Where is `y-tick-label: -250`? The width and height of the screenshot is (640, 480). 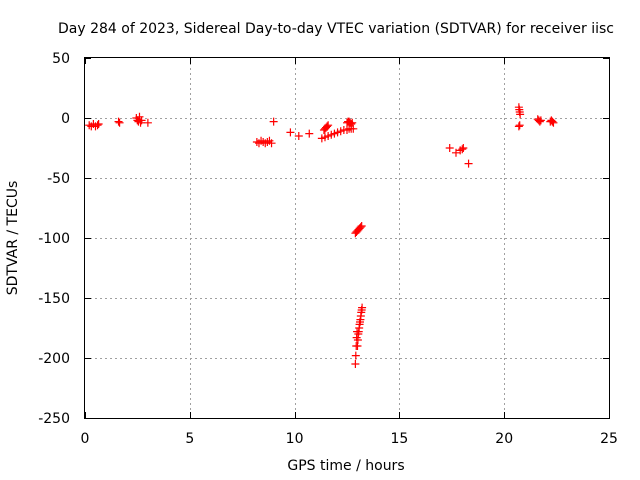 y-tick-label: -250 is located at coordinates (54, 419).